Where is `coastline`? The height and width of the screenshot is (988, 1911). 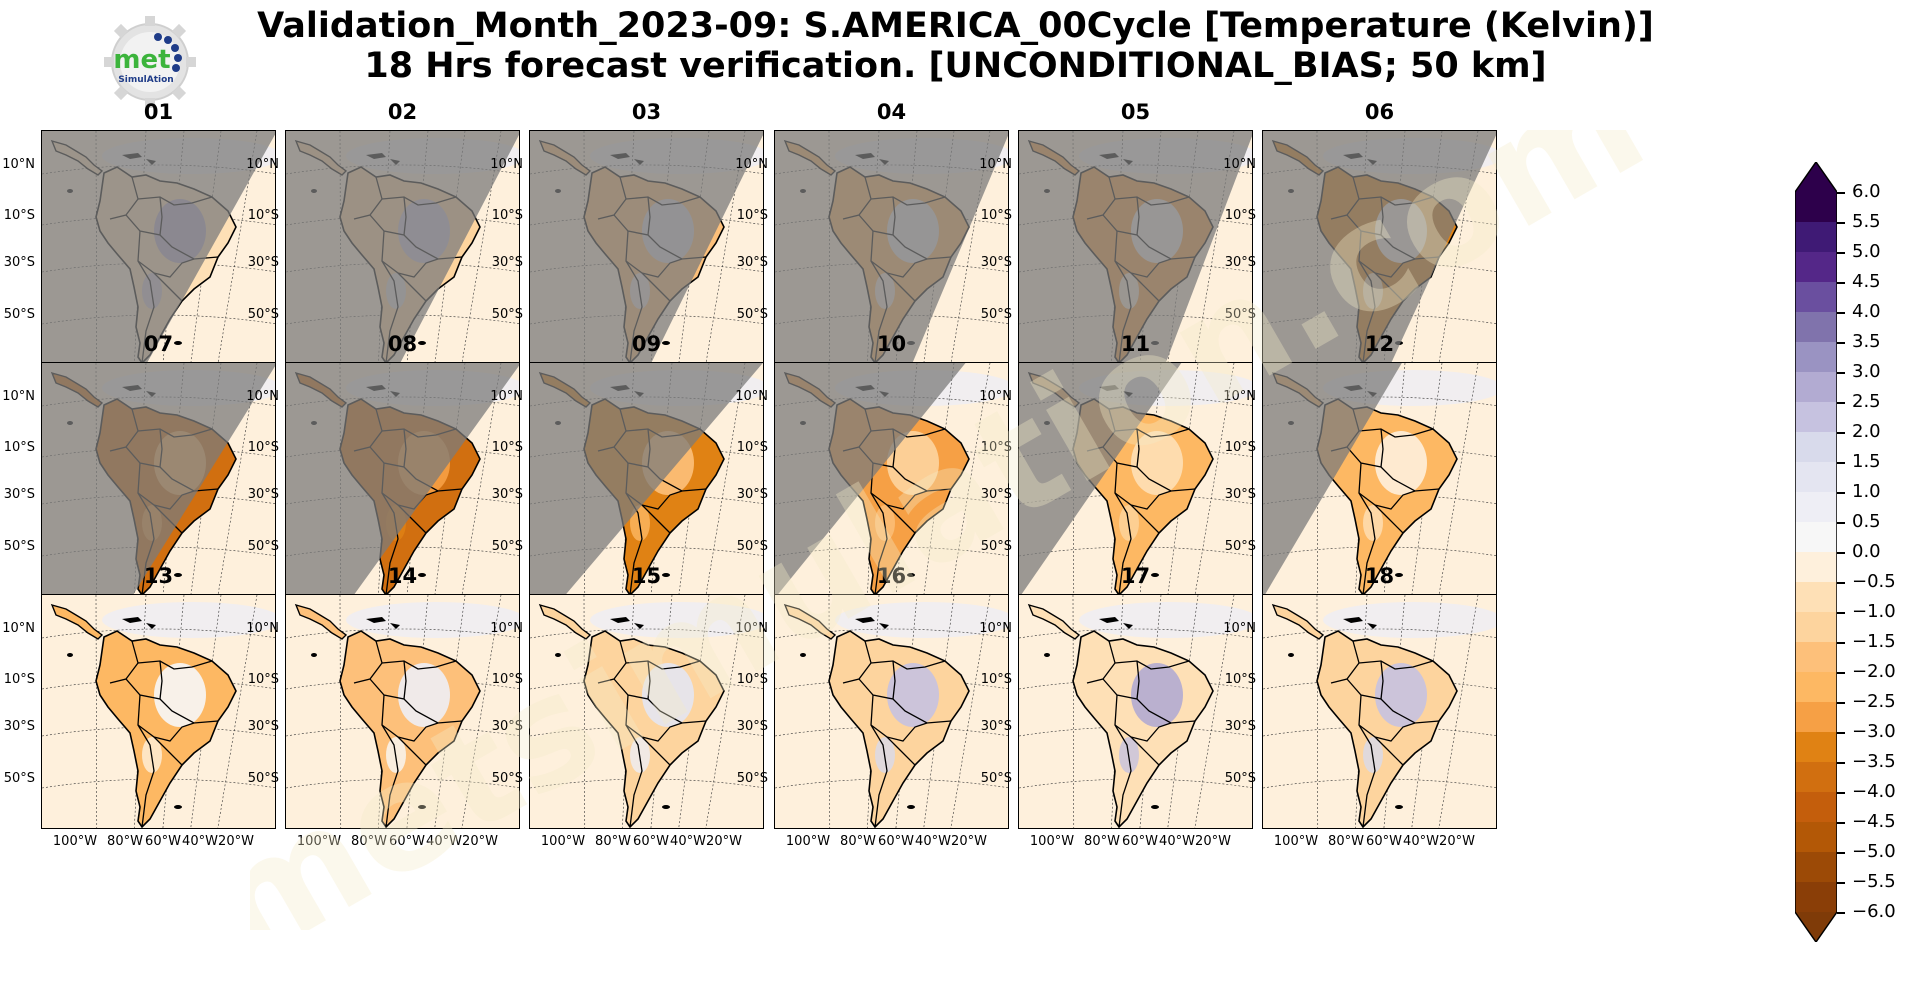 coastline is located at coordinates (899, 729).